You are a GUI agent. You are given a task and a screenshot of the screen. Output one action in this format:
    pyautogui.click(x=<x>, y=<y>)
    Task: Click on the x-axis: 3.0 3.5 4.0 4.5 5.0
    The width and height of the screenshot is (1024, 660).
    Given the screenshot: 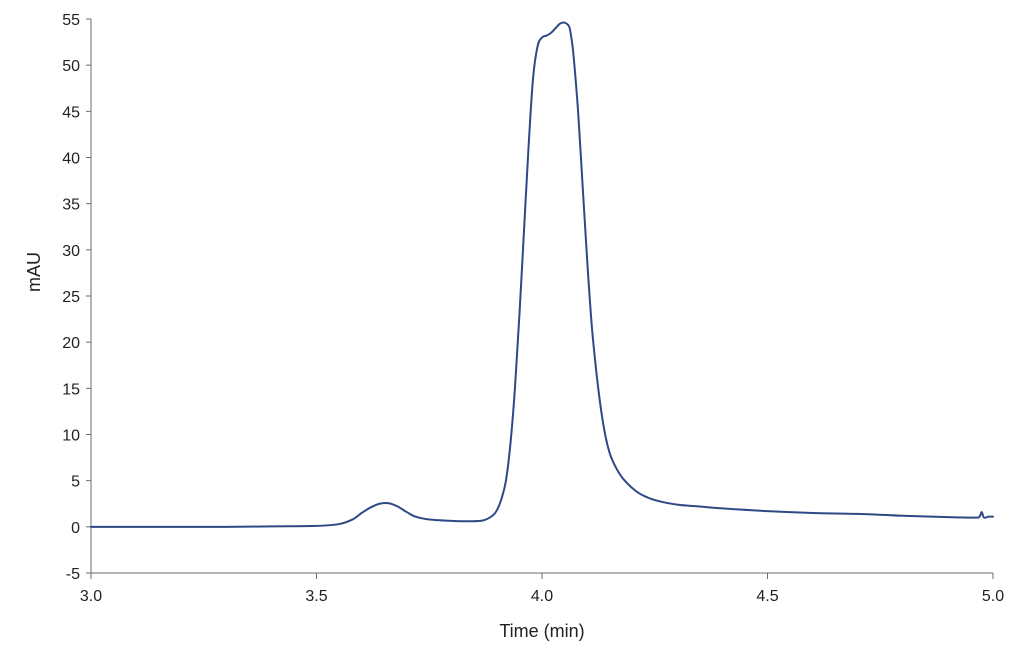 What is the action you would take?
    pyautogui.click(x=542, y=588)
    